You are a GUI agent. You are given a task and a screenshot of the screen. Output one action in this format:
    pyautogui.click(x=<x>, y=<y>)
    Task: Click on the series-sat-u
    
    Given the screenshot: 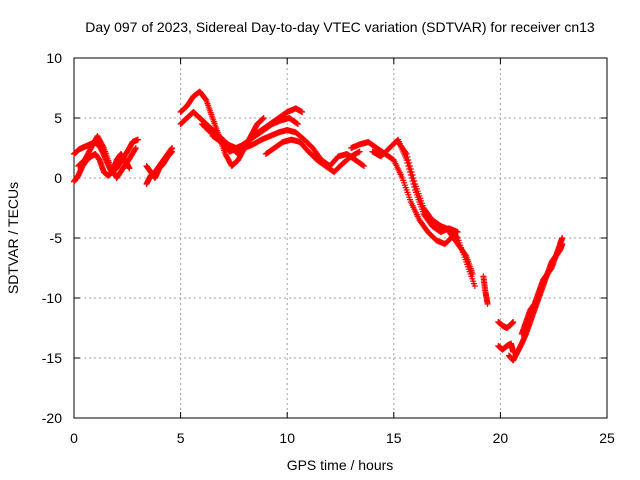 What is the action you would take?
    pyautogui.click(x=542, y=286)
    